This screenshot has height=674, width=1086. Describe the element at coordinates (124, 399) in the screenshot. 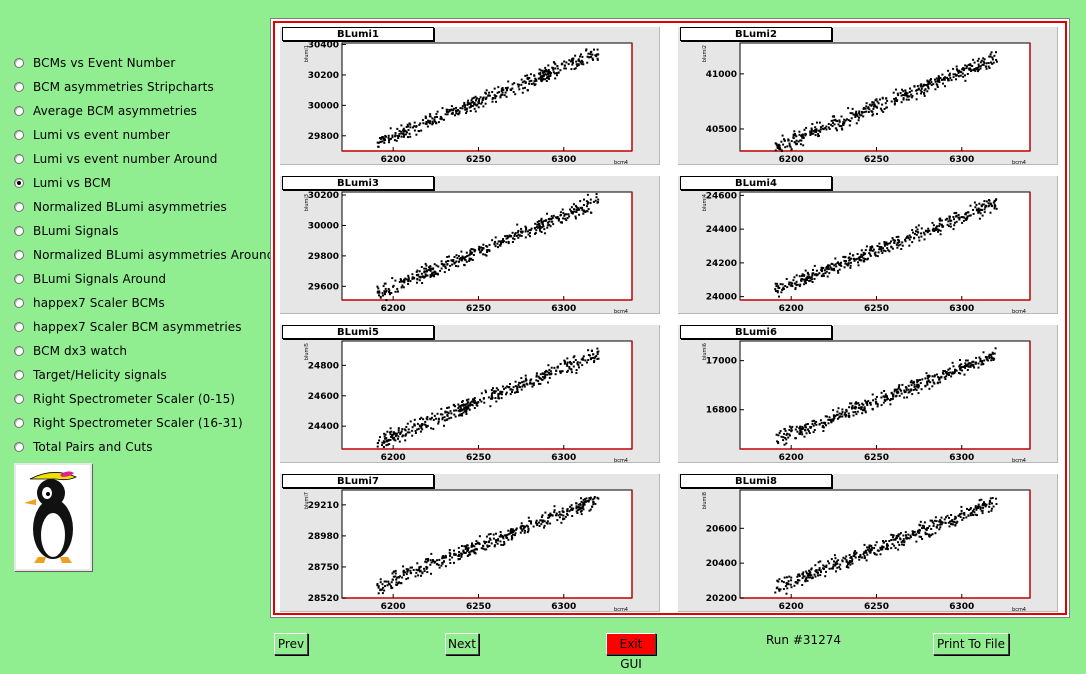

I see `display-option-radio: Right Spectrometer Scaler (0-15)` at that location.